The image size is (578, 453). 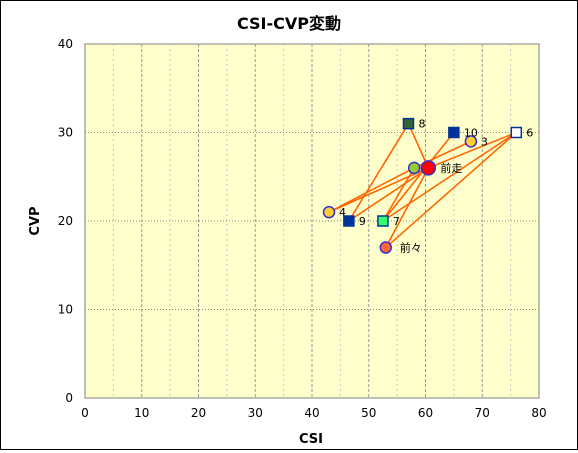 What do you see at coordinates (484, 141) in the screenshot?
I see `point-label: 3` at bounding box center [484, 141].